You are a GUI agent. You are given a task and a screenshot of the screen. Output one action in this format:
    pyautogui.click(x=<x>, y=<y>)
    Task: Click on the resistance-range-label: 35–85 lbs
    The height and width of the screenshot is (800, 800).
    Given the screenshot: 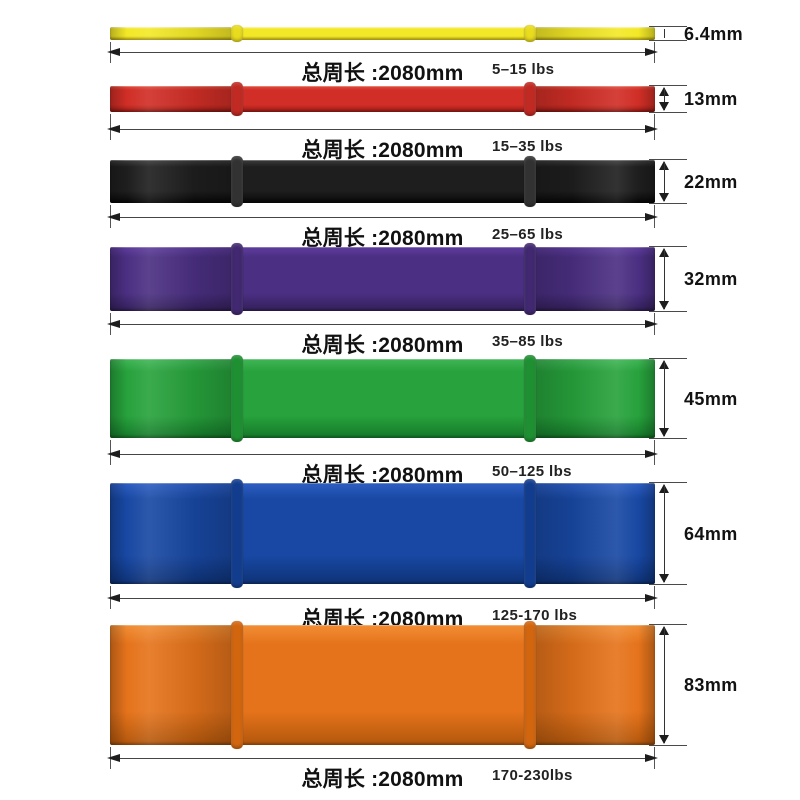 What is the action you would take?
    pyautogui.click(x=528, y=341)
    